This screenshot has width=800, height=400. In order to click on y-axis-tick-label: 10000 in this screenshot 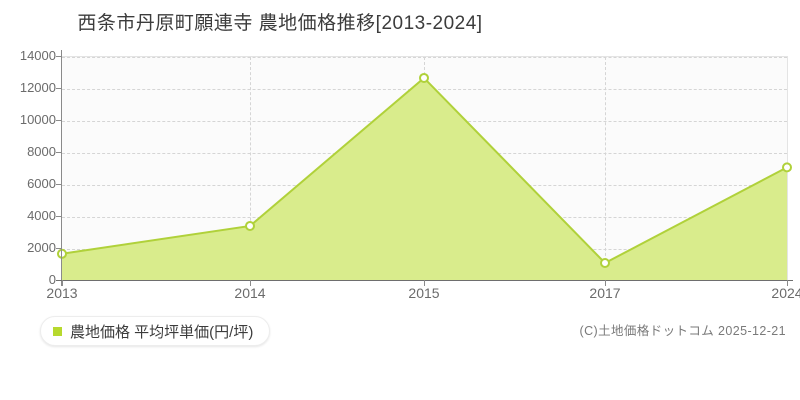, I will do `click(37, 119)`.